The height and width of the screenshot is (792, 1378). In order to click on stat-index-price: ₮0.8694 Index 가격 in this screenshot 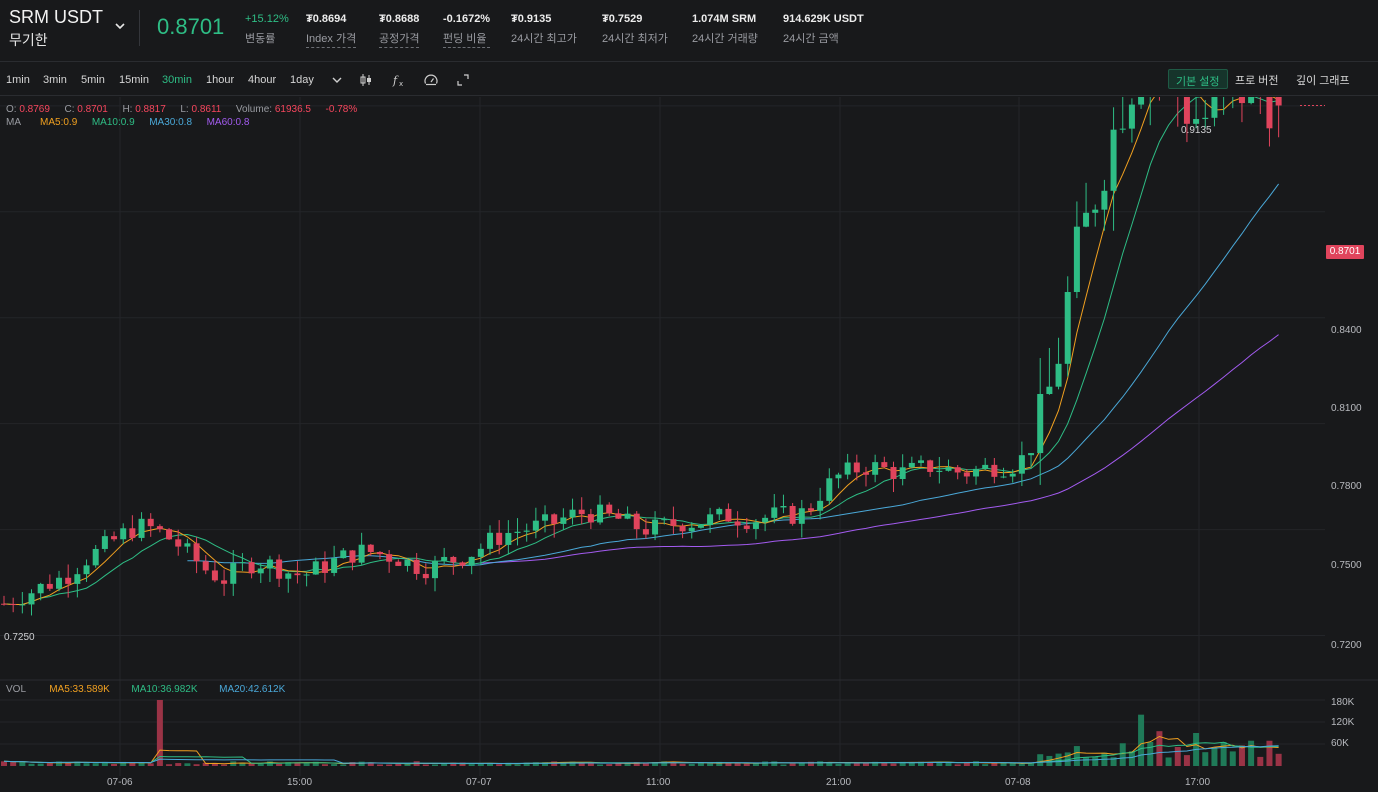, I will do `click(331, 30)`.